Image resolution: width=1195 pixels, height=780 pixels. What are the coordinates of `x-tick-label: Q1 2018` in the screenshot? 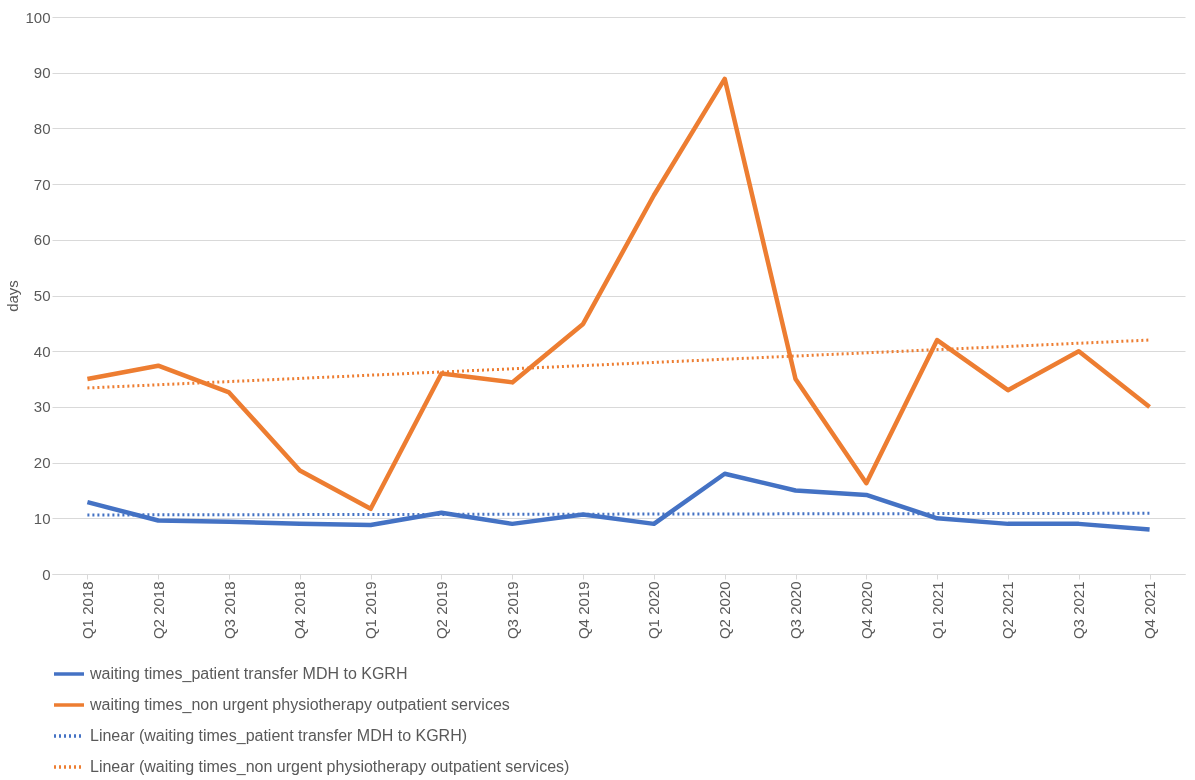 It's located at (87, 610).